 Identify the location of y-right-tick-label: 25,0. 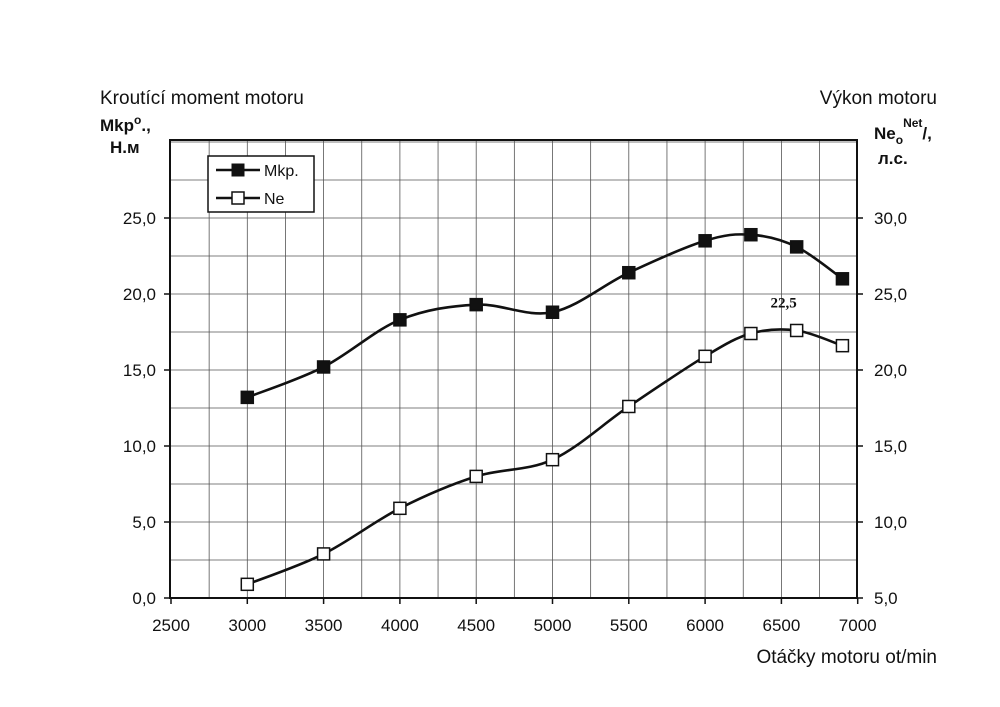
(890, 294).